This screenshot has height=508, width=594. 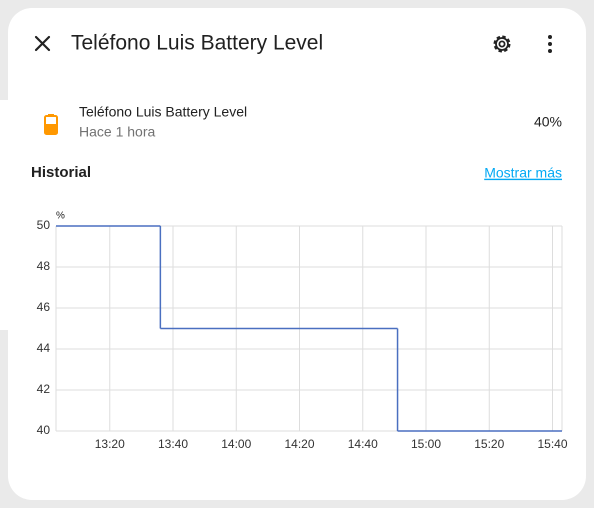 I want to click on dialog-title: Teléfono Luis Battery Level, so click(x=197, y=43).